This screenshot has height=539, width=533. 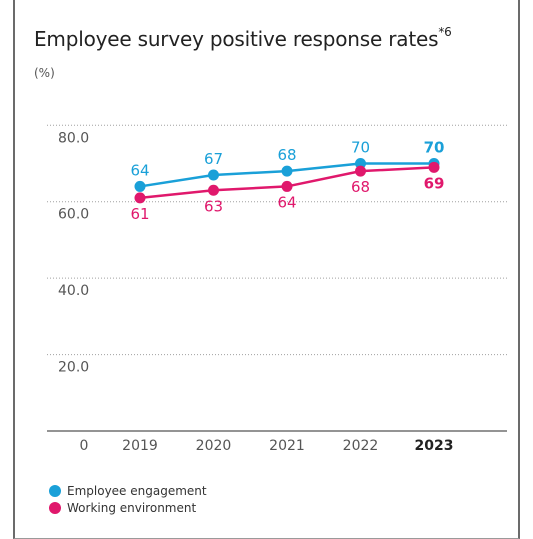 I want to click on legend-item-environment: Working environment, so click(x=128, y=507).